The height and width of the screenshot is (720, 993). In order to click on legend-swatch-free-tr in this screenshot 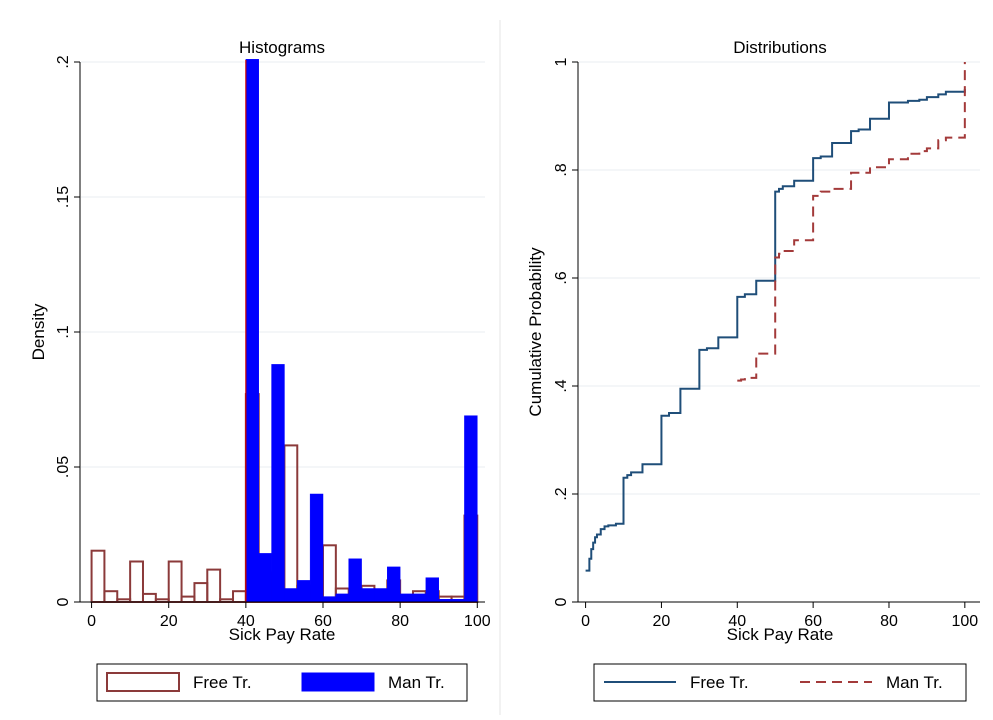, I will do `click(143, 682)`.